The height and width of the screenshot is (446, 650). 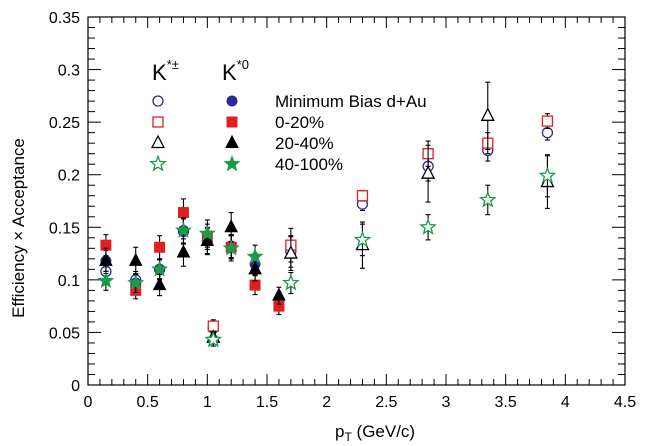 I want to click on y-tick-label: 0.25, so click(x=64, y=123).